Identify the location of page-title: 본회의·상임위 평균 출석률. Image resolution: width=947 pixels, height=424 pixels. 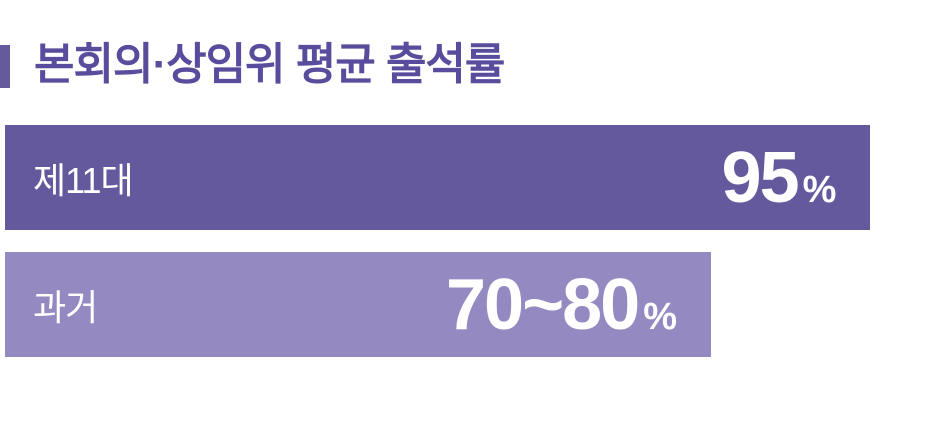
(269, 64).